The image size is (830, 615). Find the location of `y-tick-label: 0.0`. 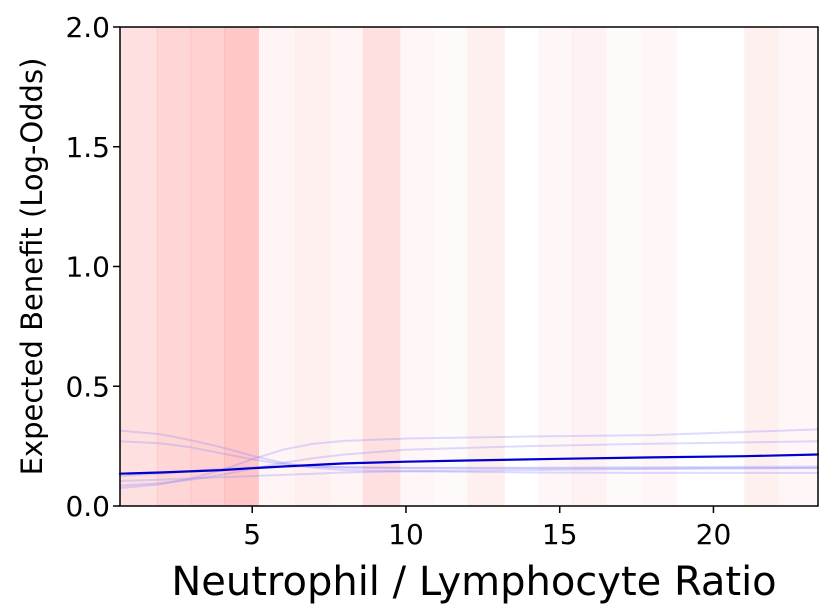

y-tick-label: 0.0 is located at coordinates (87, 506).